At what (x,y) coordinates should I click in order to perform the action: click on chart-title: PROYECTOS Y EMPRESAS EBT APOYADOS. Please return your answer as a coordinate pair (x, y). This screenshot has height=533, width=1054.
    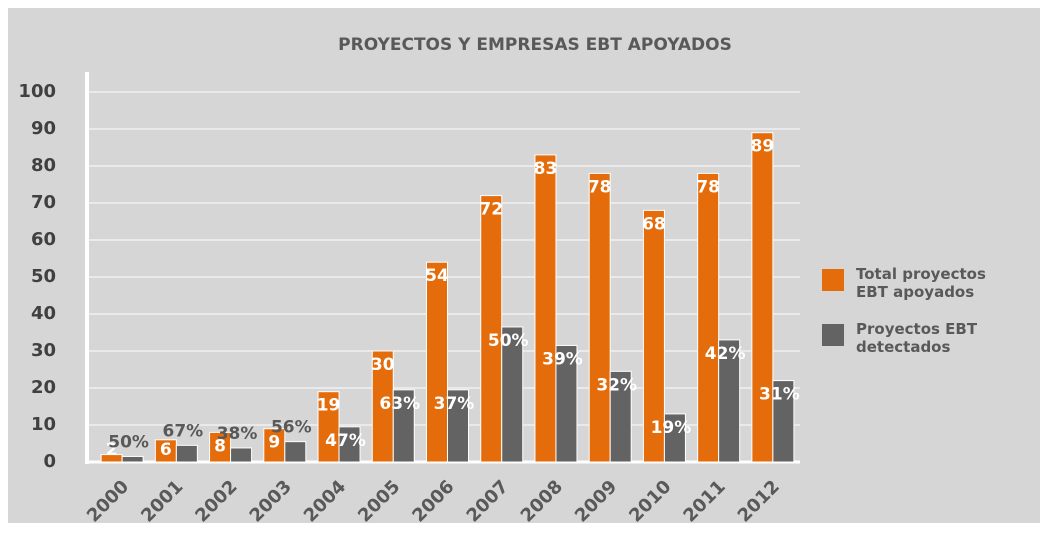
    Looking at the image, I should click on (535, 45).